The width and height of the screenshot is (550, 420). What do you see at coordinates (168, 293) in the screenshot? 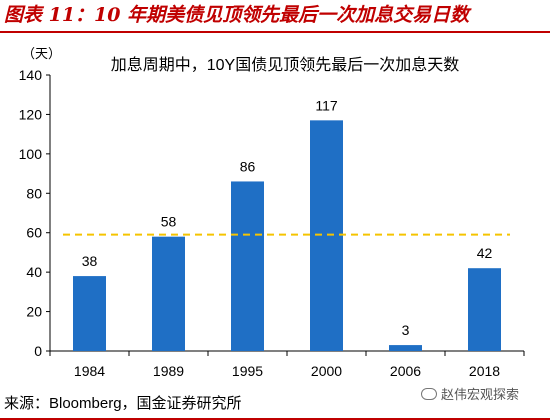
I see `bar-1989` at bounding box center [168, 293].